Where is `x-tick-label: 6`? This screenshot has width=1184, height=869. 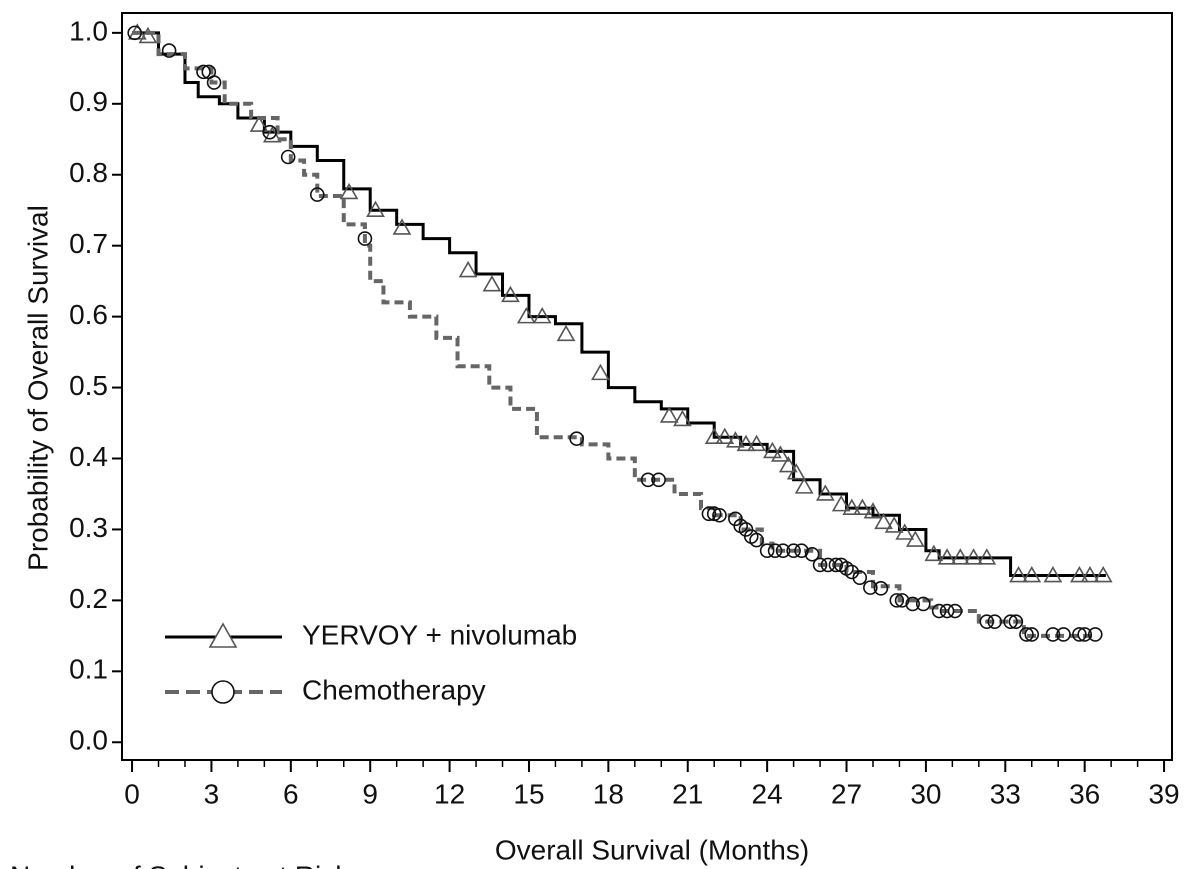 x-tick-label: 6 is located at coordinates (291, 793).